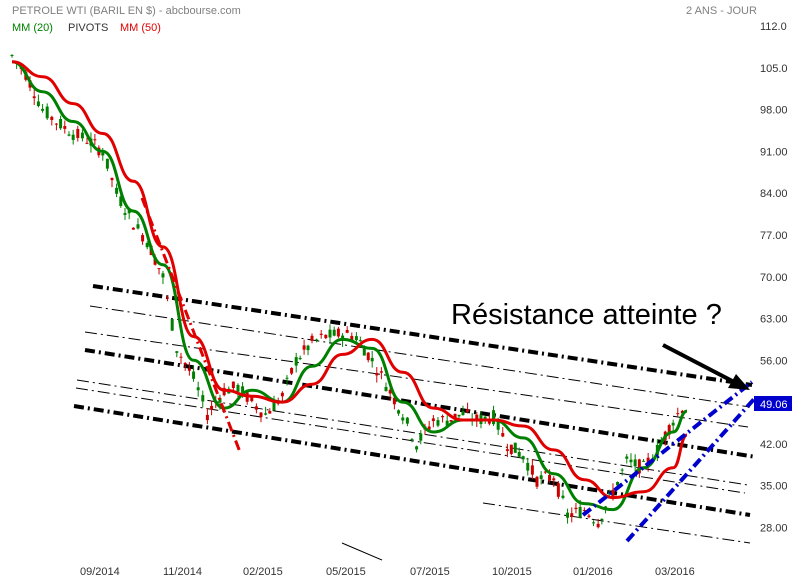  Describe the element at coordinates (774, 320) in the screenshot. I see `y-tick-label: 63.00` at that location.